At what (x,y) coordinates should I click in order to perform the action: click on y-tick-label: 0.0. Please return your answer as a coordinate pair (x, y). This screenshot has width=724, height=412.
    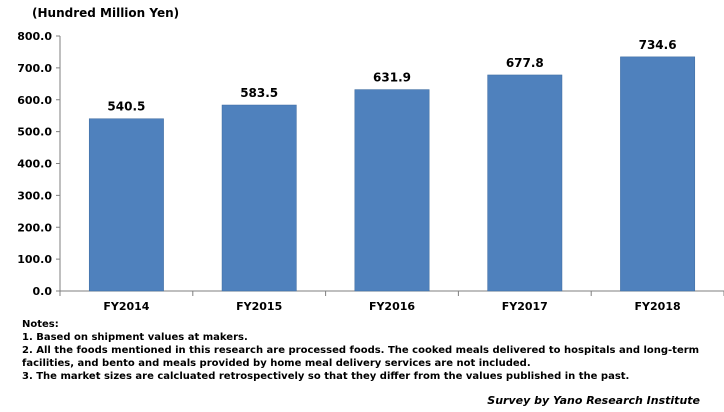
    Looking at the image, I should click on (43, 291).